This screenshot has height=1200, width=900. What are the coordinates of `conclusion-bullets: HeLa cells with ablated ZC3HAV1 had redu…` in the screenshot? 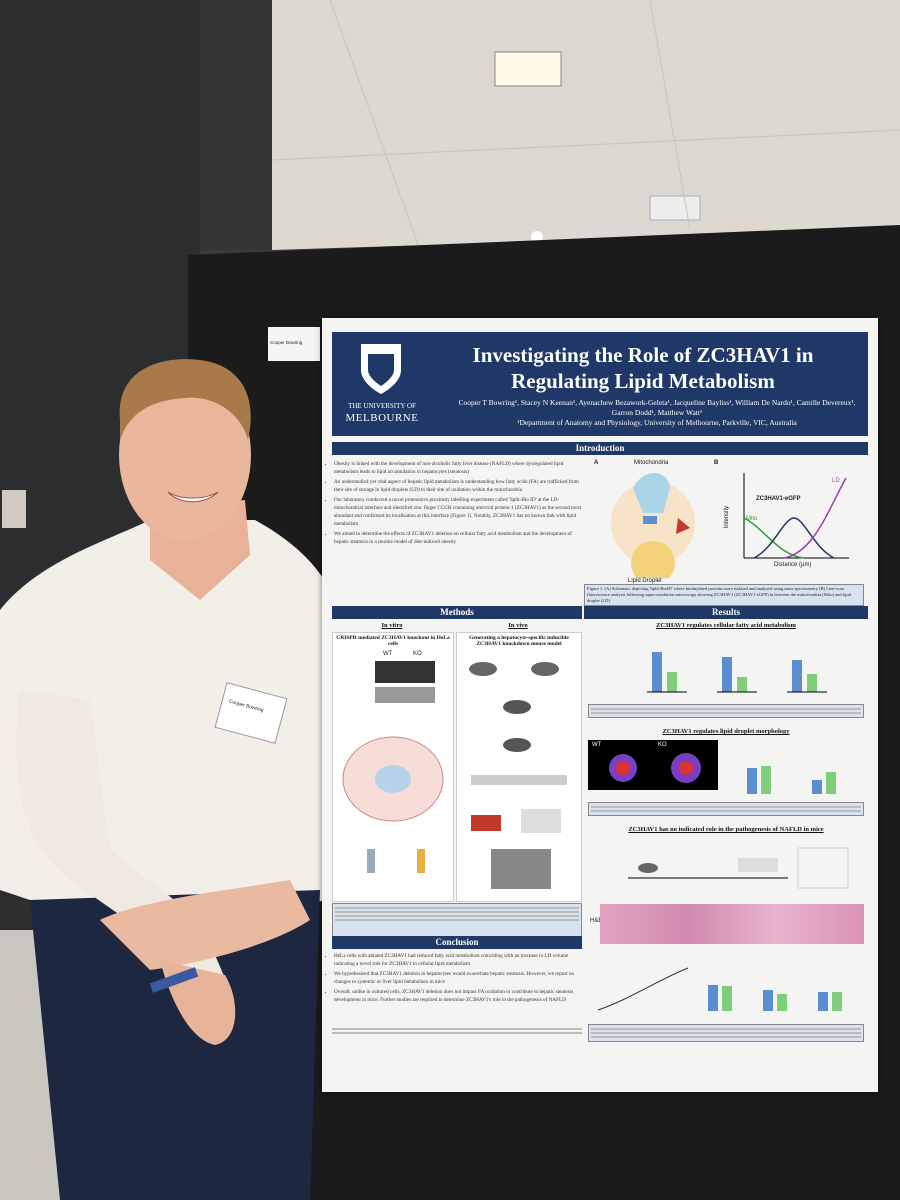 It's located at (455, 979).